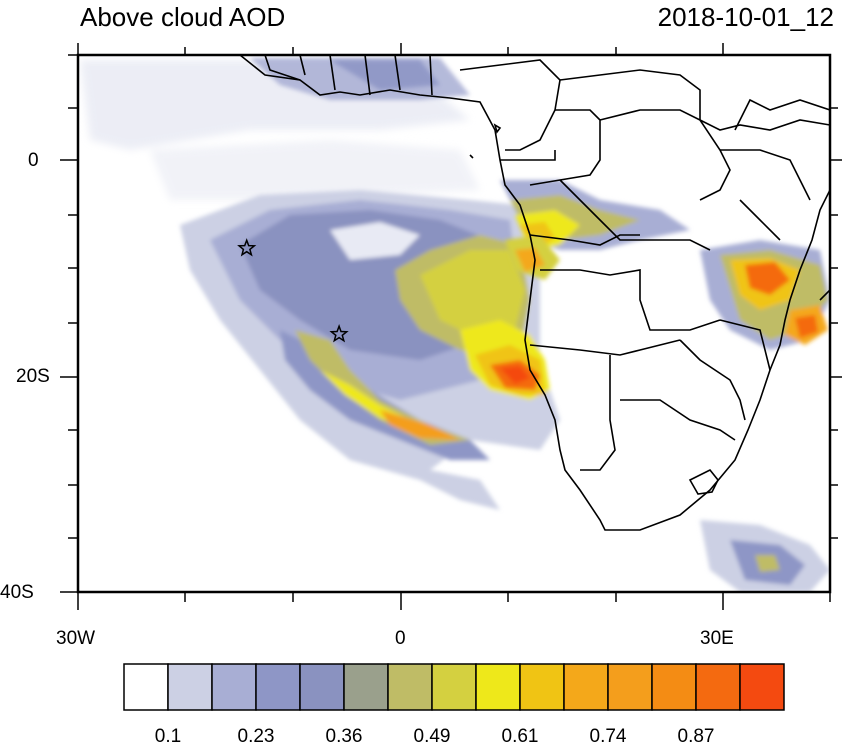 This screenshot has height=748, width=850. What do you see at coordinates (696, 736) in the screenshot?
I see `colorbar-tick-label: 0.87` at bounding box center [696, 736].